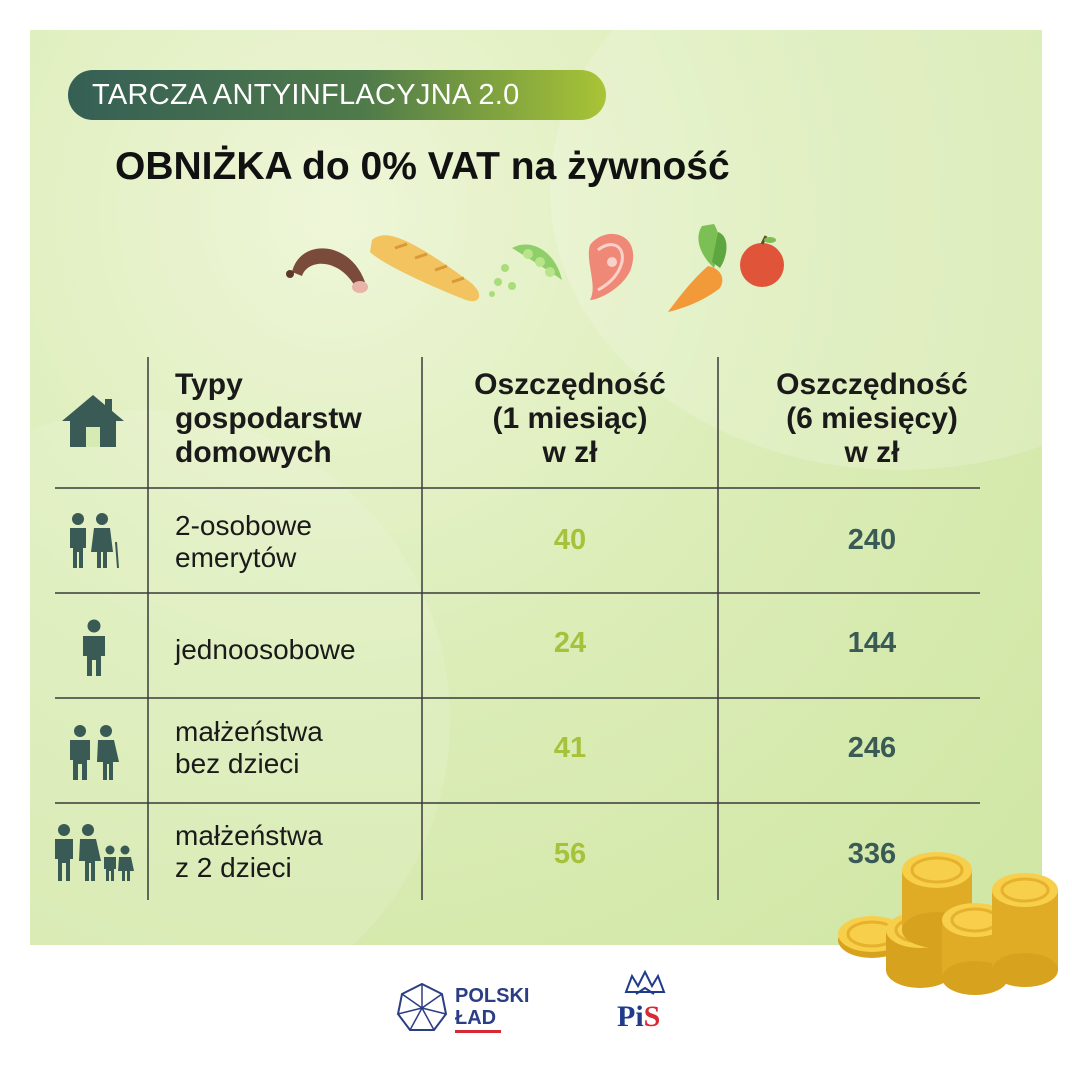 The height and width of the screenshot is (1072, 1072). I want to click on table-row-label: 2-osobowe emerytów, so click(243, 541).